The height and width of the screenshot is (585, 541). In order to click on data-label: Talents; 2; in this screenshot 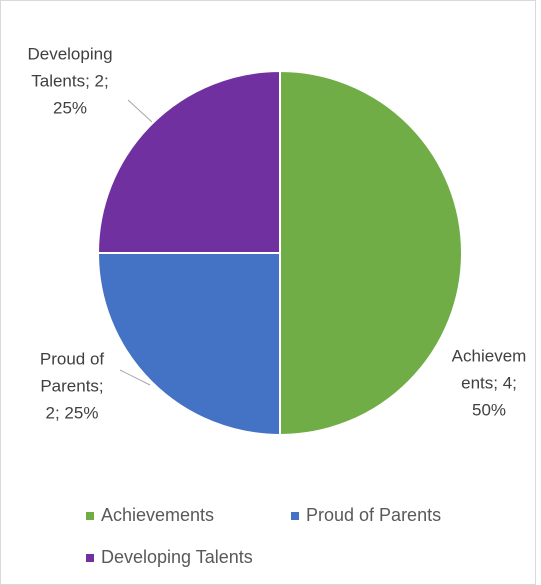, I will do `click(70, 80)`.